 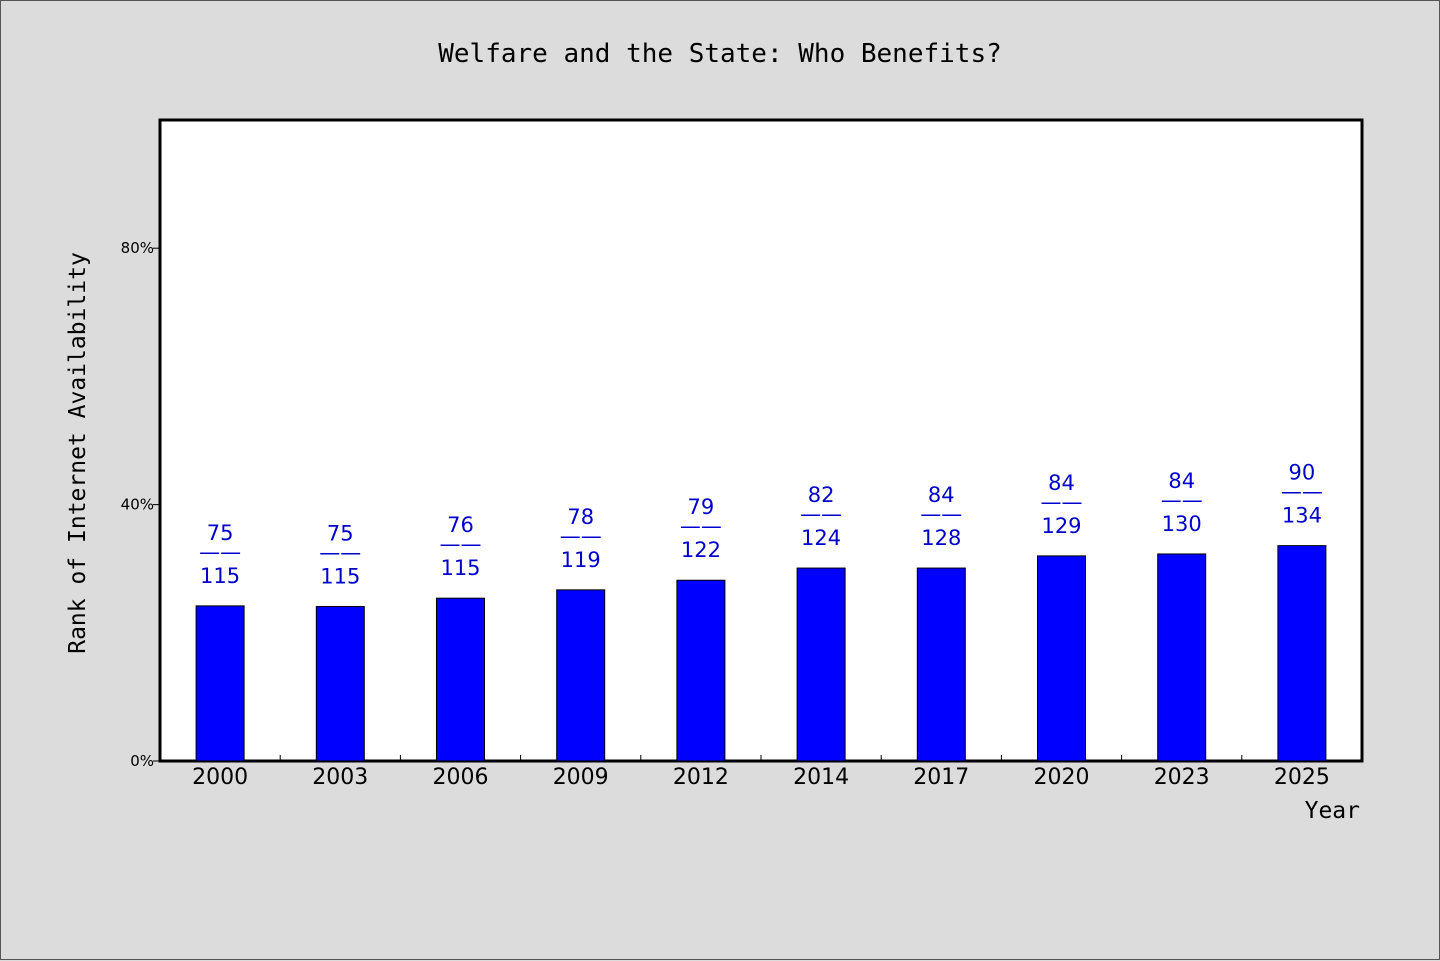 What do you see at coordinates (1302, 516) in the screenshot?
I see `data-label-bottom: 134` at bounding box center [1302, 516].